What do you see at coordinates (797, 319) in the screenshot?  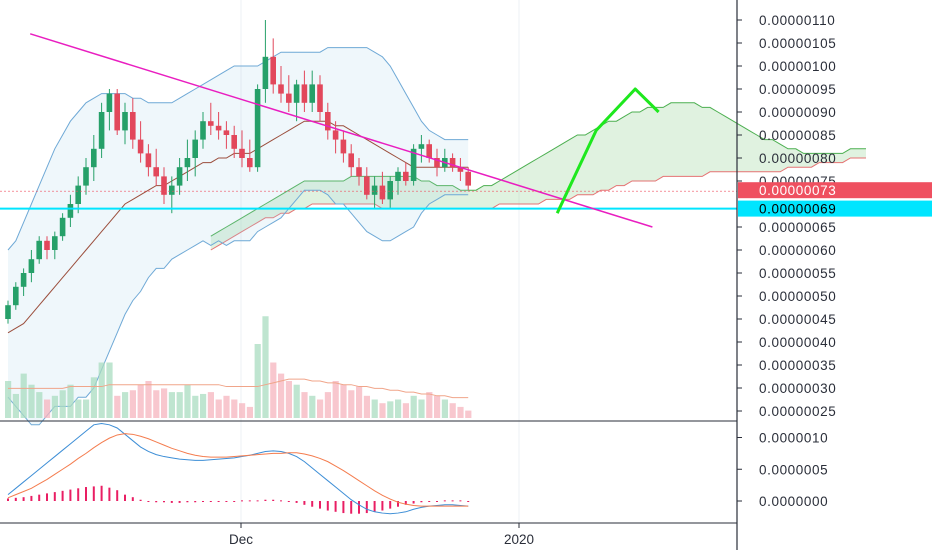 I see `price-tick-label: 0.00000045` at bounding box center [797, 319].